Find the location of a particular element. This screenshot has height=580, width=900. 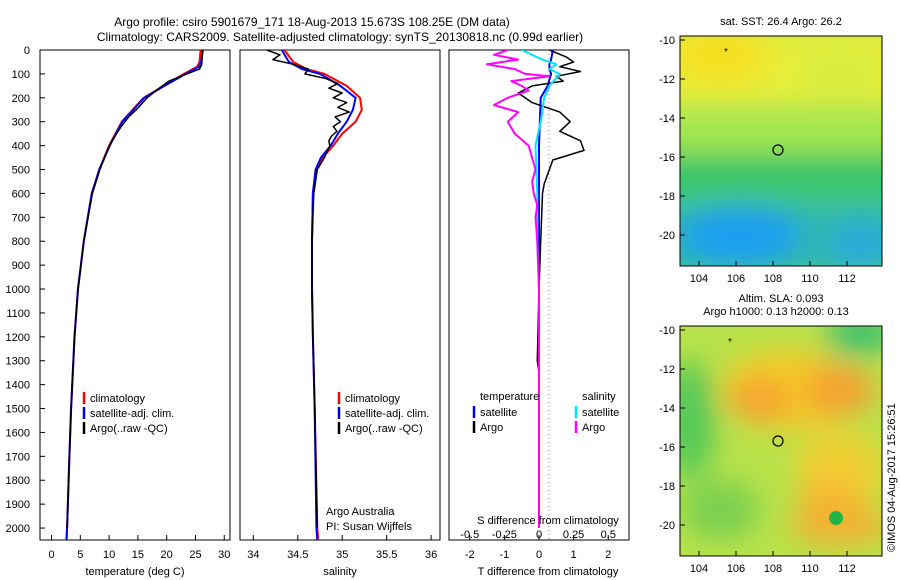

legend-salinity-title: salinity is located at coordinates (599, 397).